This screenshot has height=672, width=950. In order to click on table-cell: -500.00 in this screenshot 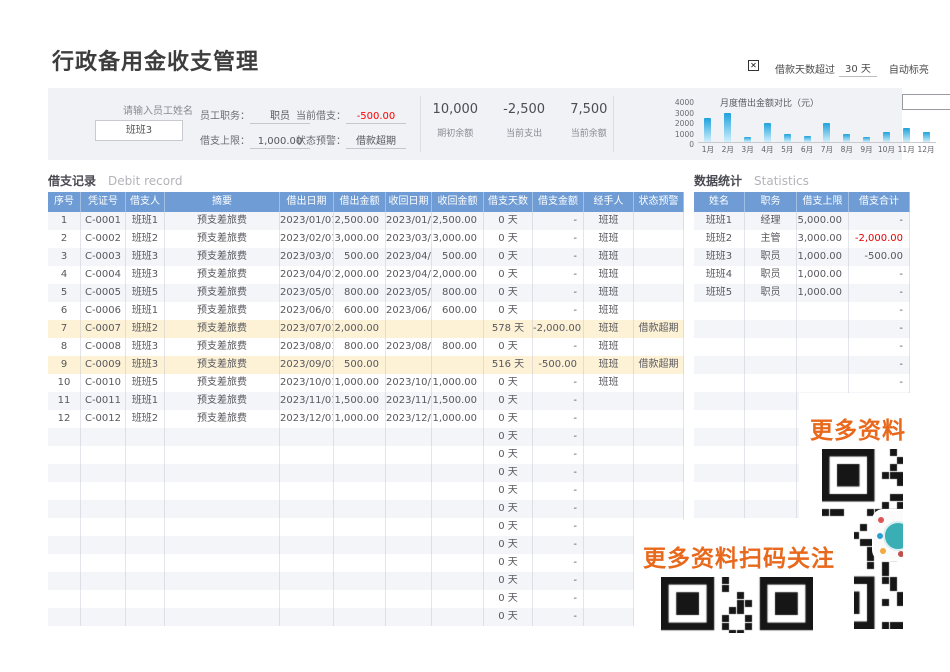, I will do `click(558, 365)`.